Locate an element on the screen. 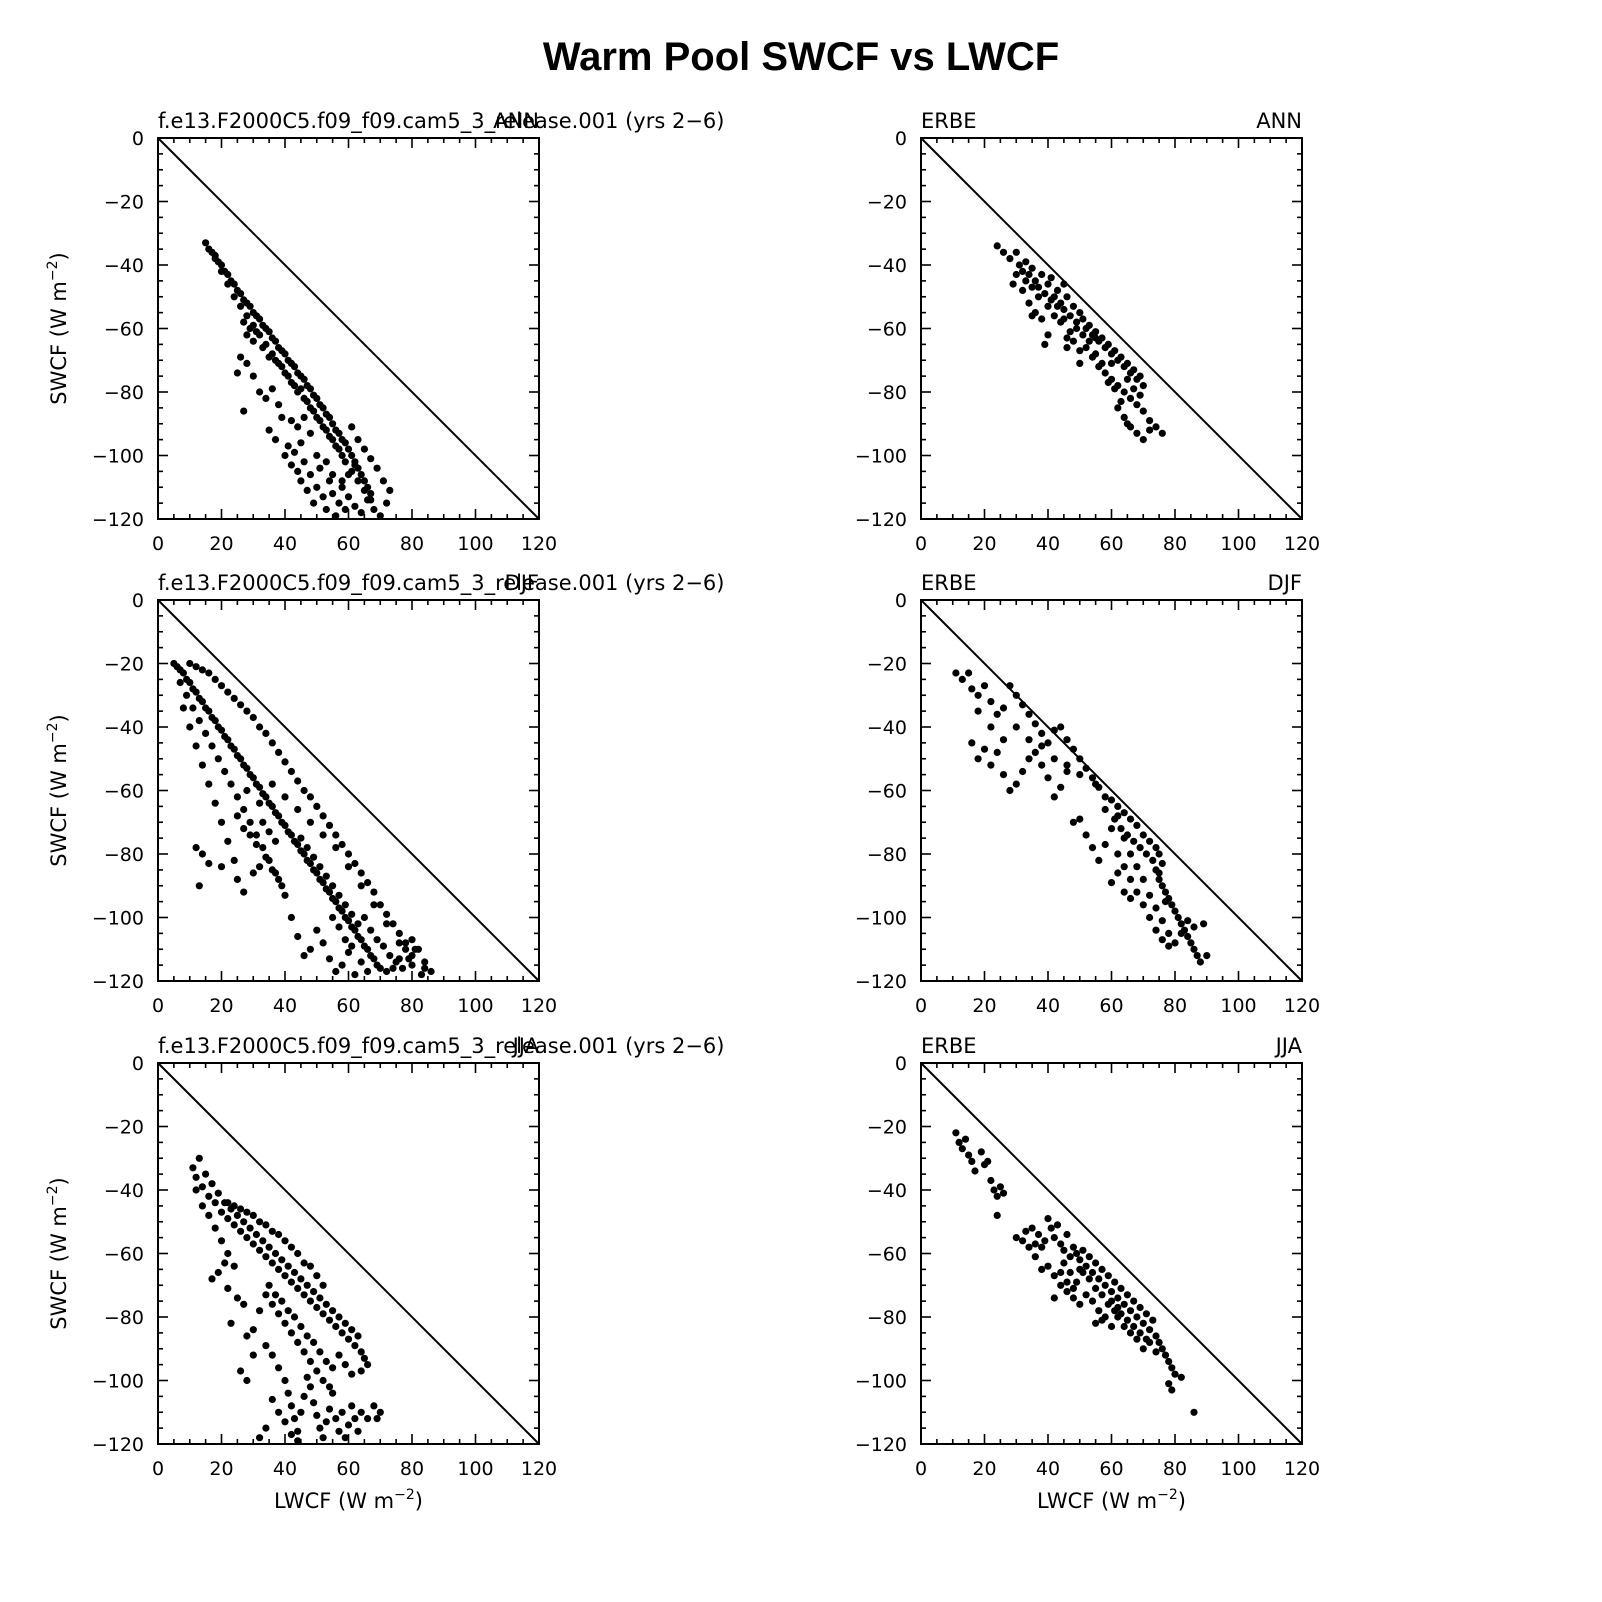  y-axis-label-main: SWCF (W m is located at coordinates (59, 343).